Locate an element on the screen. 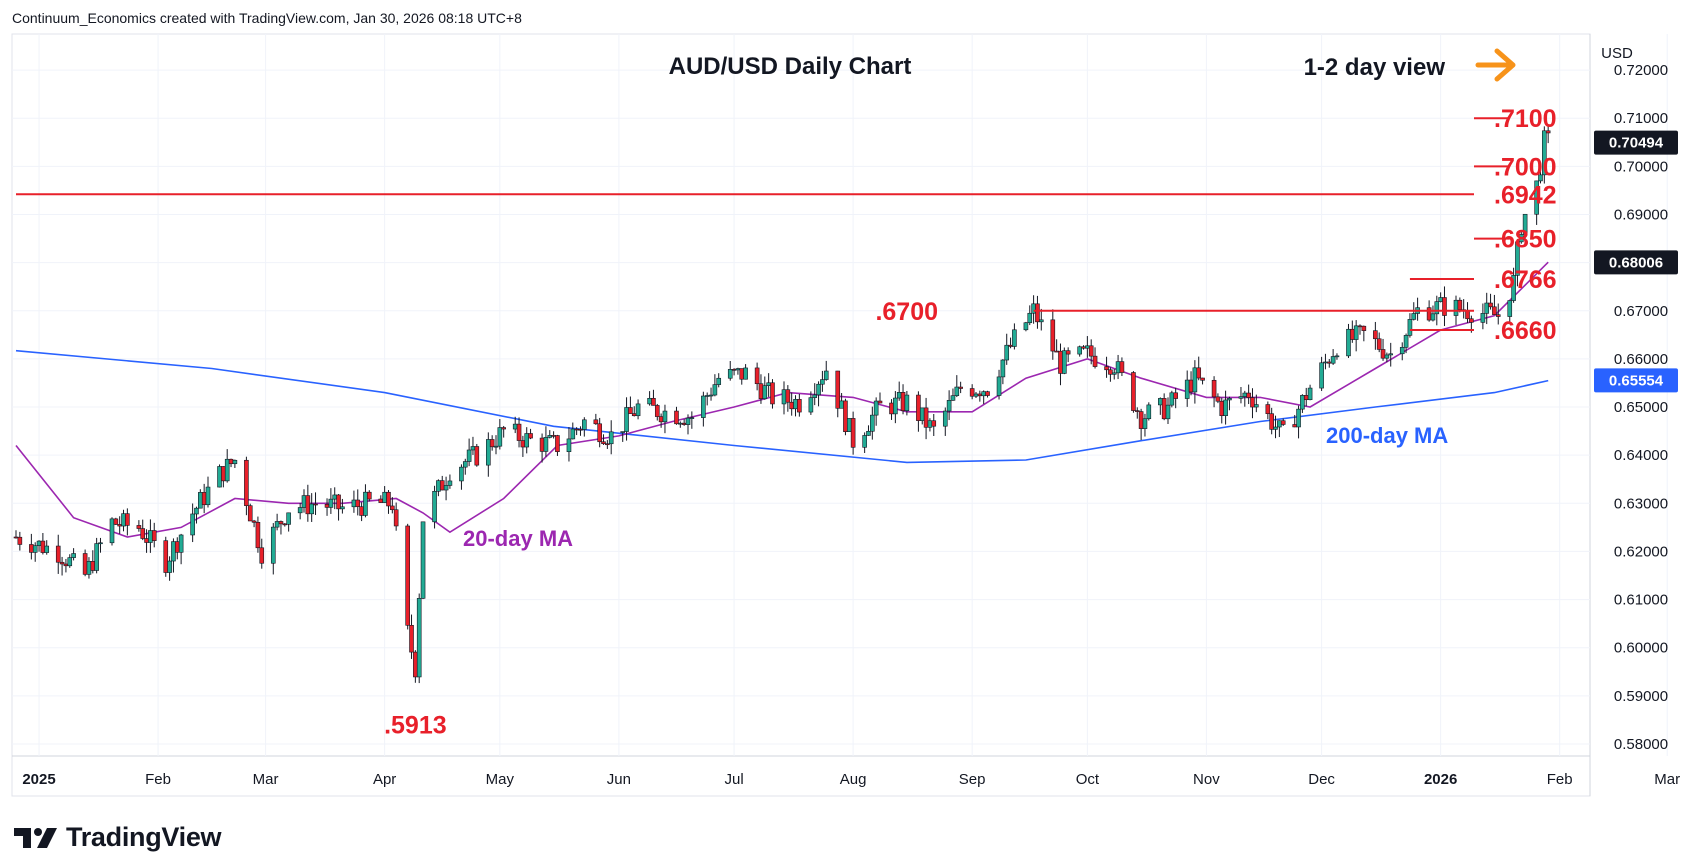  level-label: .6850 is located at coordinates (1525, 240).